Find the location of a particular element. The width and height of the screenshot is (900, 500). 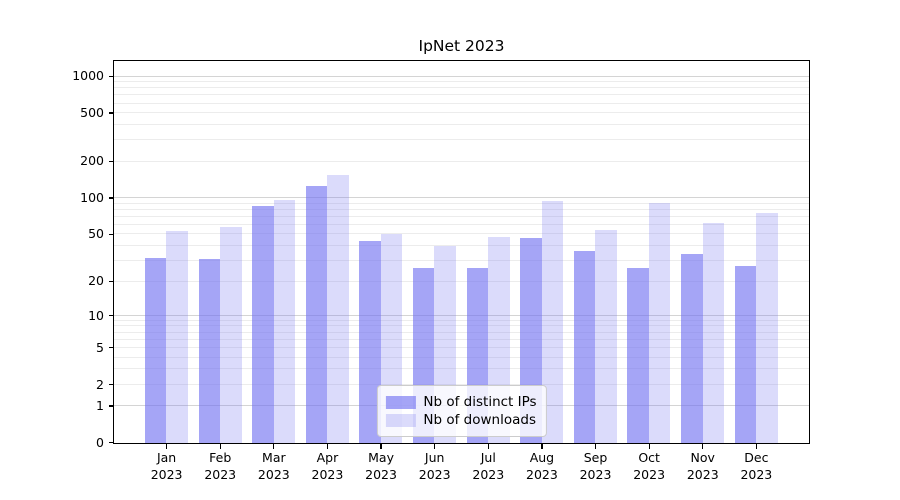

y-tick-label-1000: 1000 is located at coordinates (88, 76).